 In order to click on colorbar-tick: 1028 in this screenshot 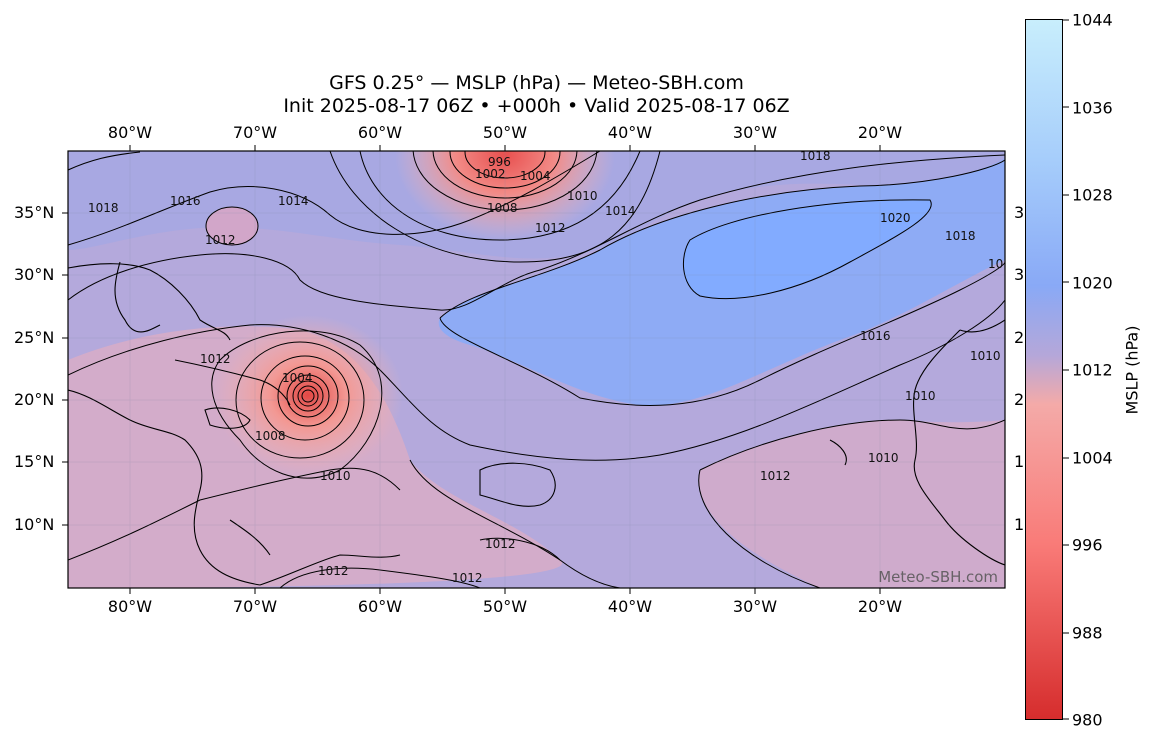, I will do `click(1092, 195)`.